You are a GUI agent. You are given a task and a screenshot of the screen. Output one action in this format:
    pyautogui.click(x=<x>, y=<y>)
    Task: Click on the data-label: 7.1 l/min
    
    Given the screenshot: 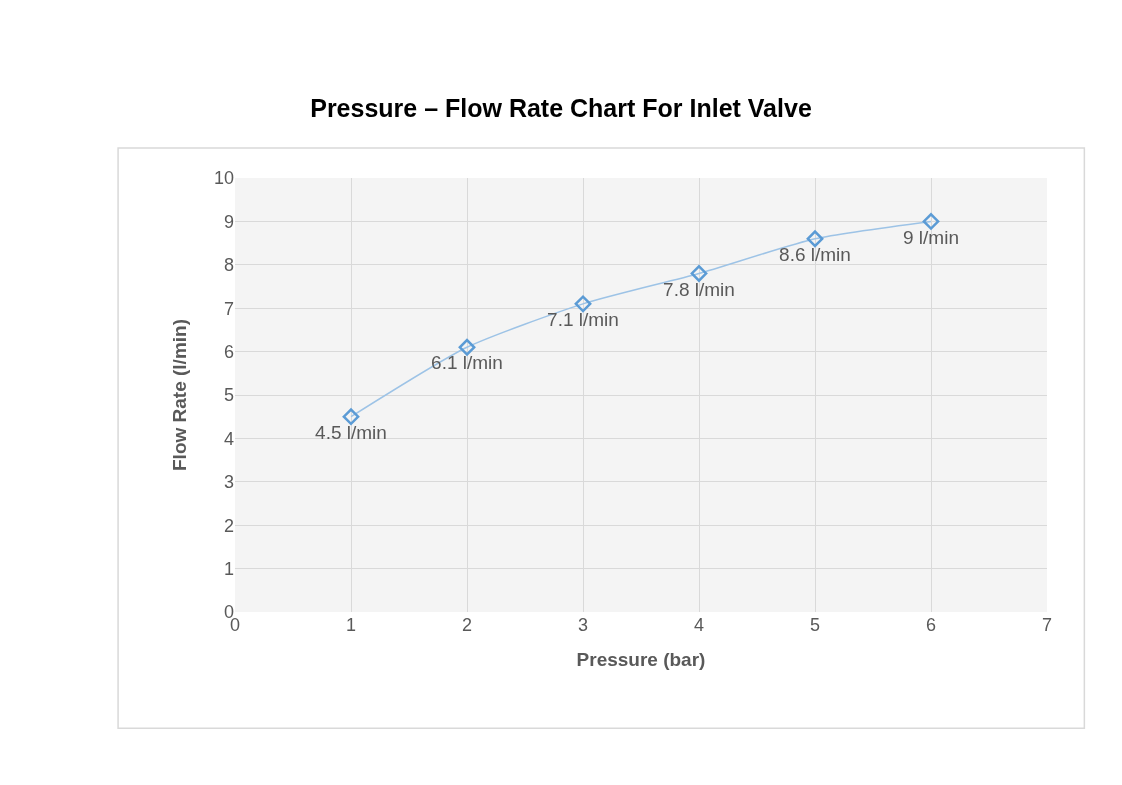 What is the action you would take?
    pyautogui.click(x=583, y=319)
    